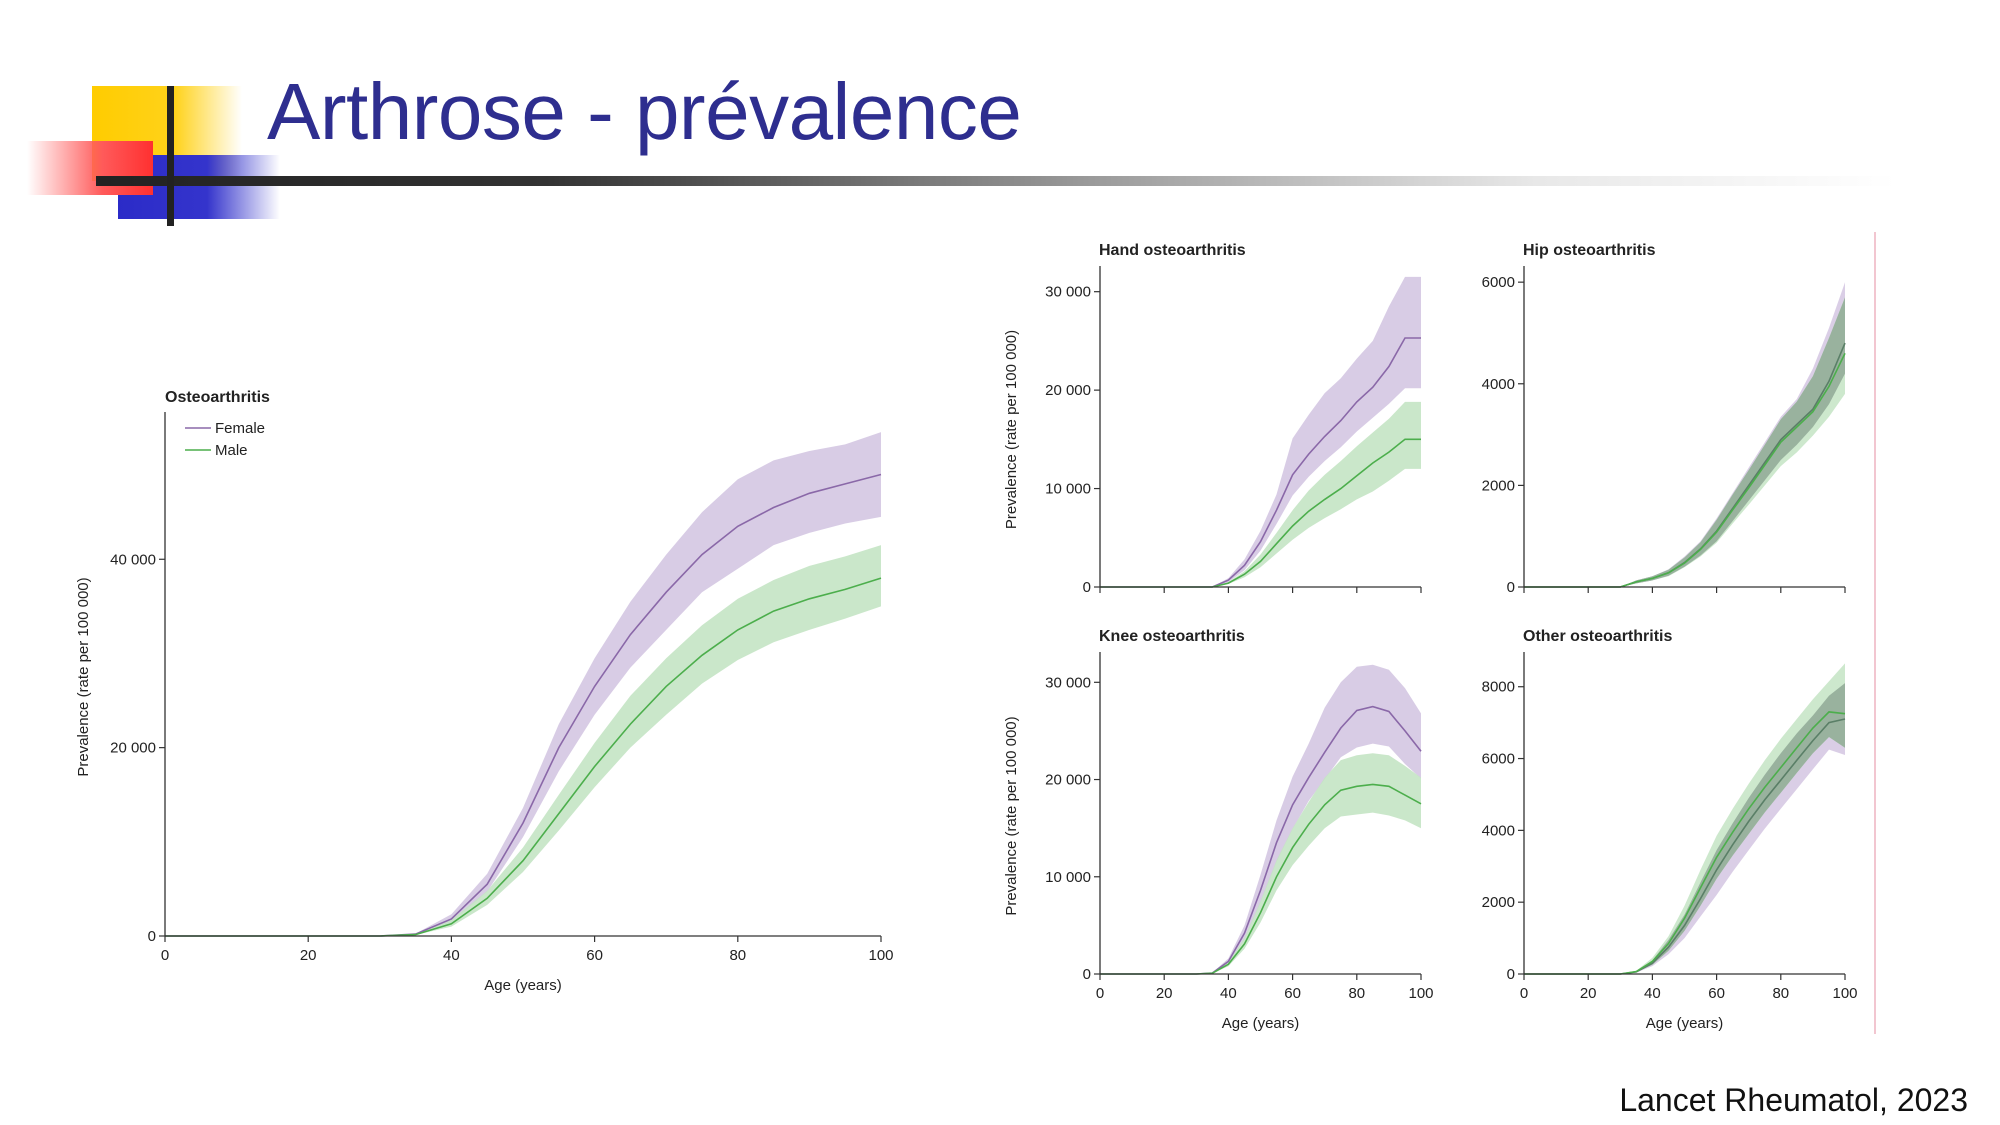 Image resolution: width=2000 pixels, height=1125 pixels. I want to click on decor-vertical-bar, so click(170, 156).